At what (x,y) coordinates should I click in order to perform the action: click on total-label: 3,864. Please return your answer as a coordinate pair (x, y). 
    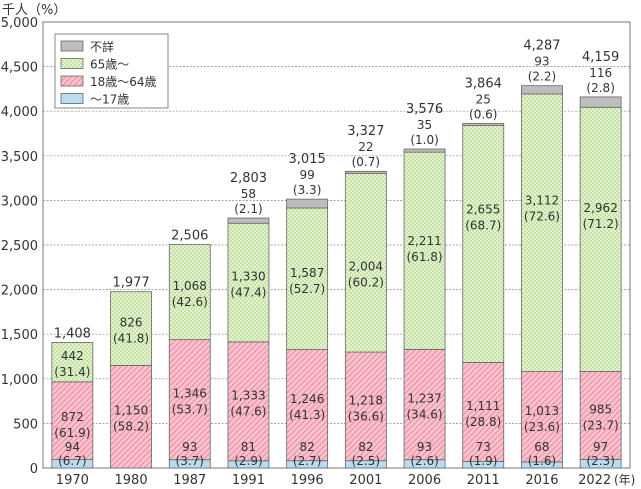
    Looking at the image, I should click on (483, 83).